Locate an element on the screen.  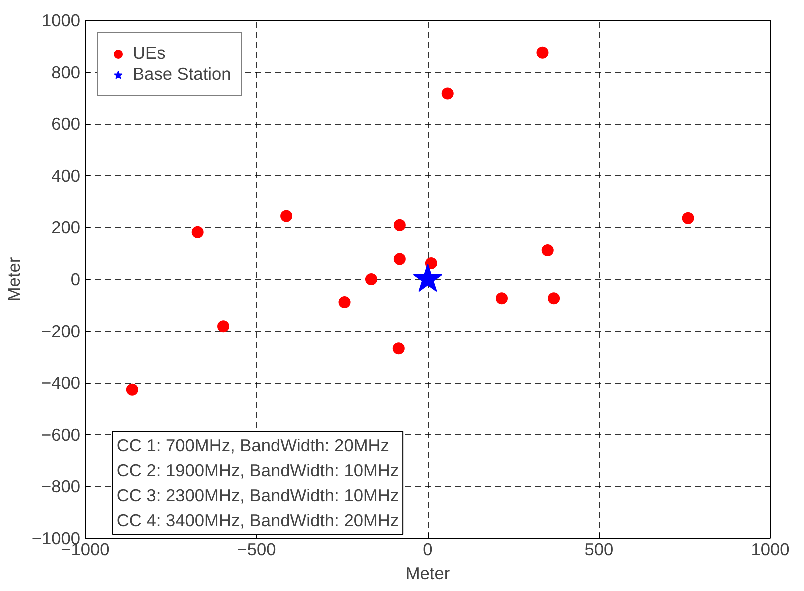
x-axis-title: Meter is located at coordinates (428, 574).